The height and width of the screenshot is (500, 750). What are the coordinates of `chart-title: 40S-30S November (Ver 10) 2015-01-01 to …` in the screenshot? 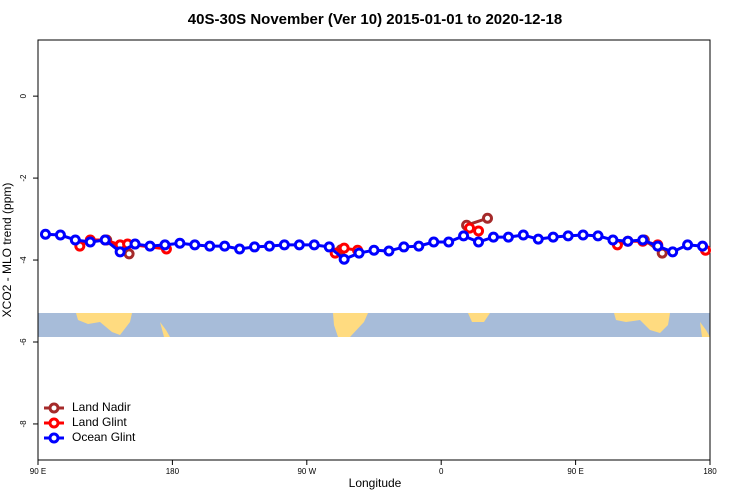 It's located at (375, 19).